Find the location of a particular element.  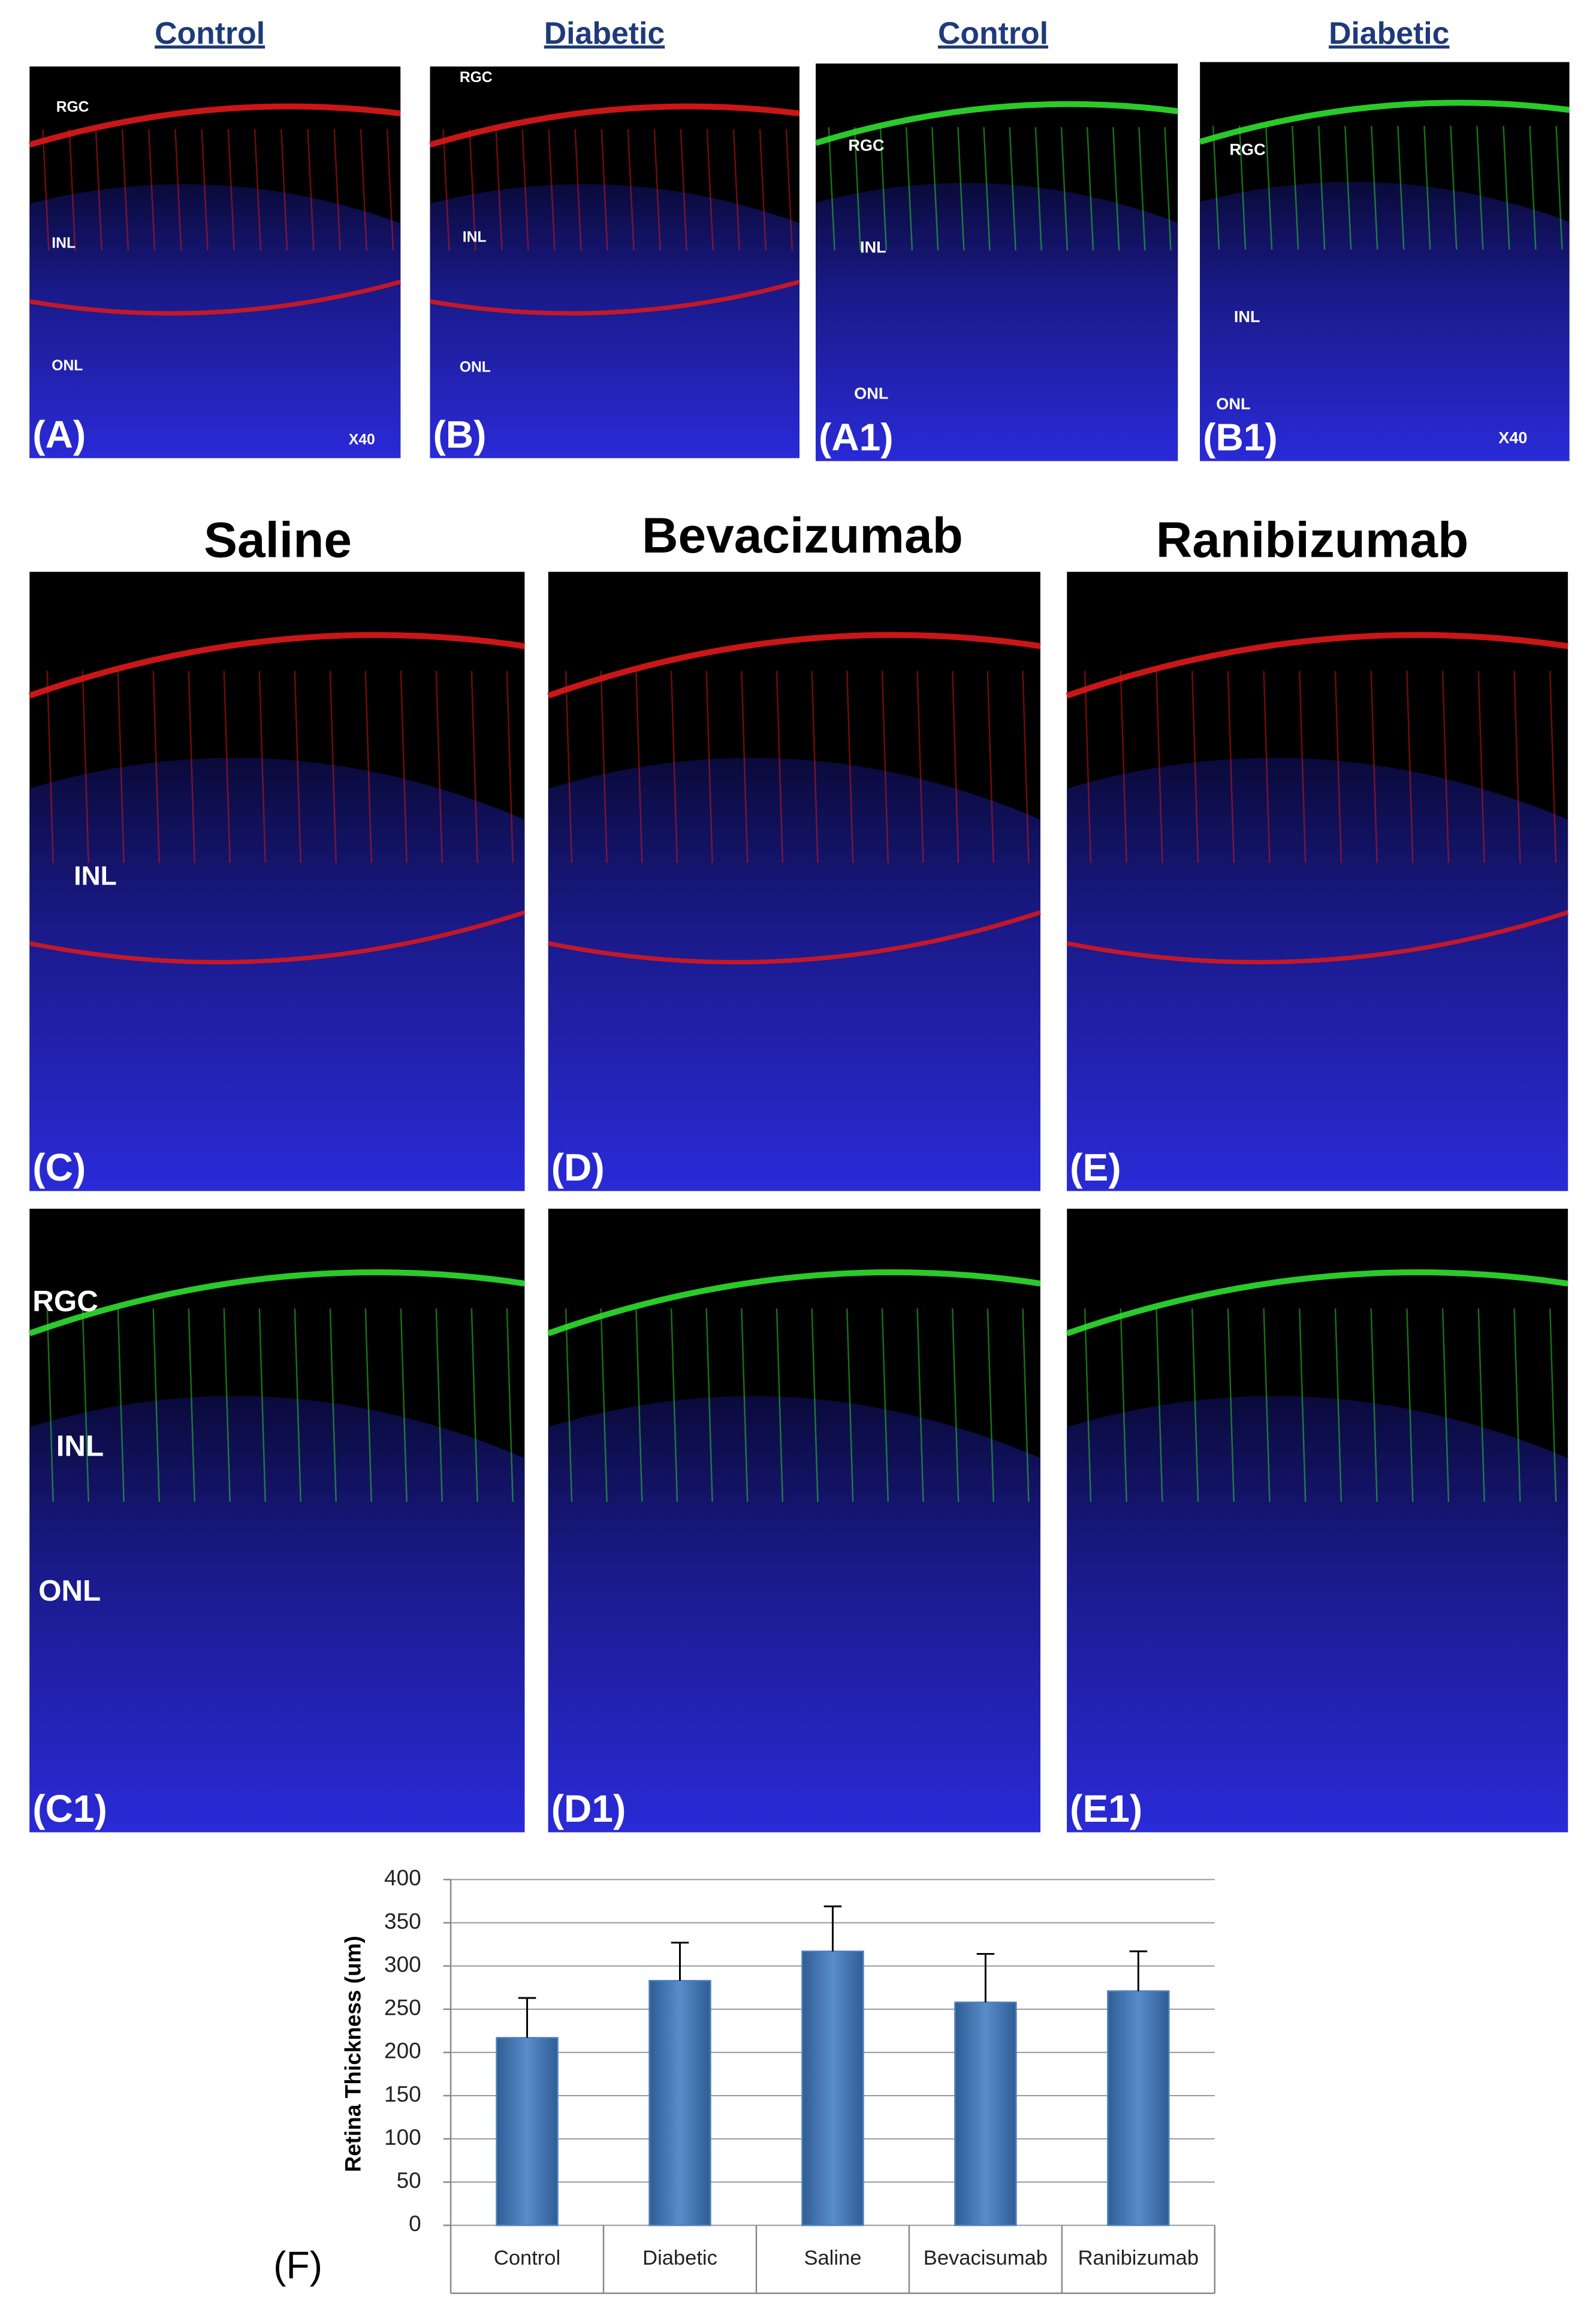

micrograph: (A) RGC INL ONL X40 is located at coordinates (215, 262).